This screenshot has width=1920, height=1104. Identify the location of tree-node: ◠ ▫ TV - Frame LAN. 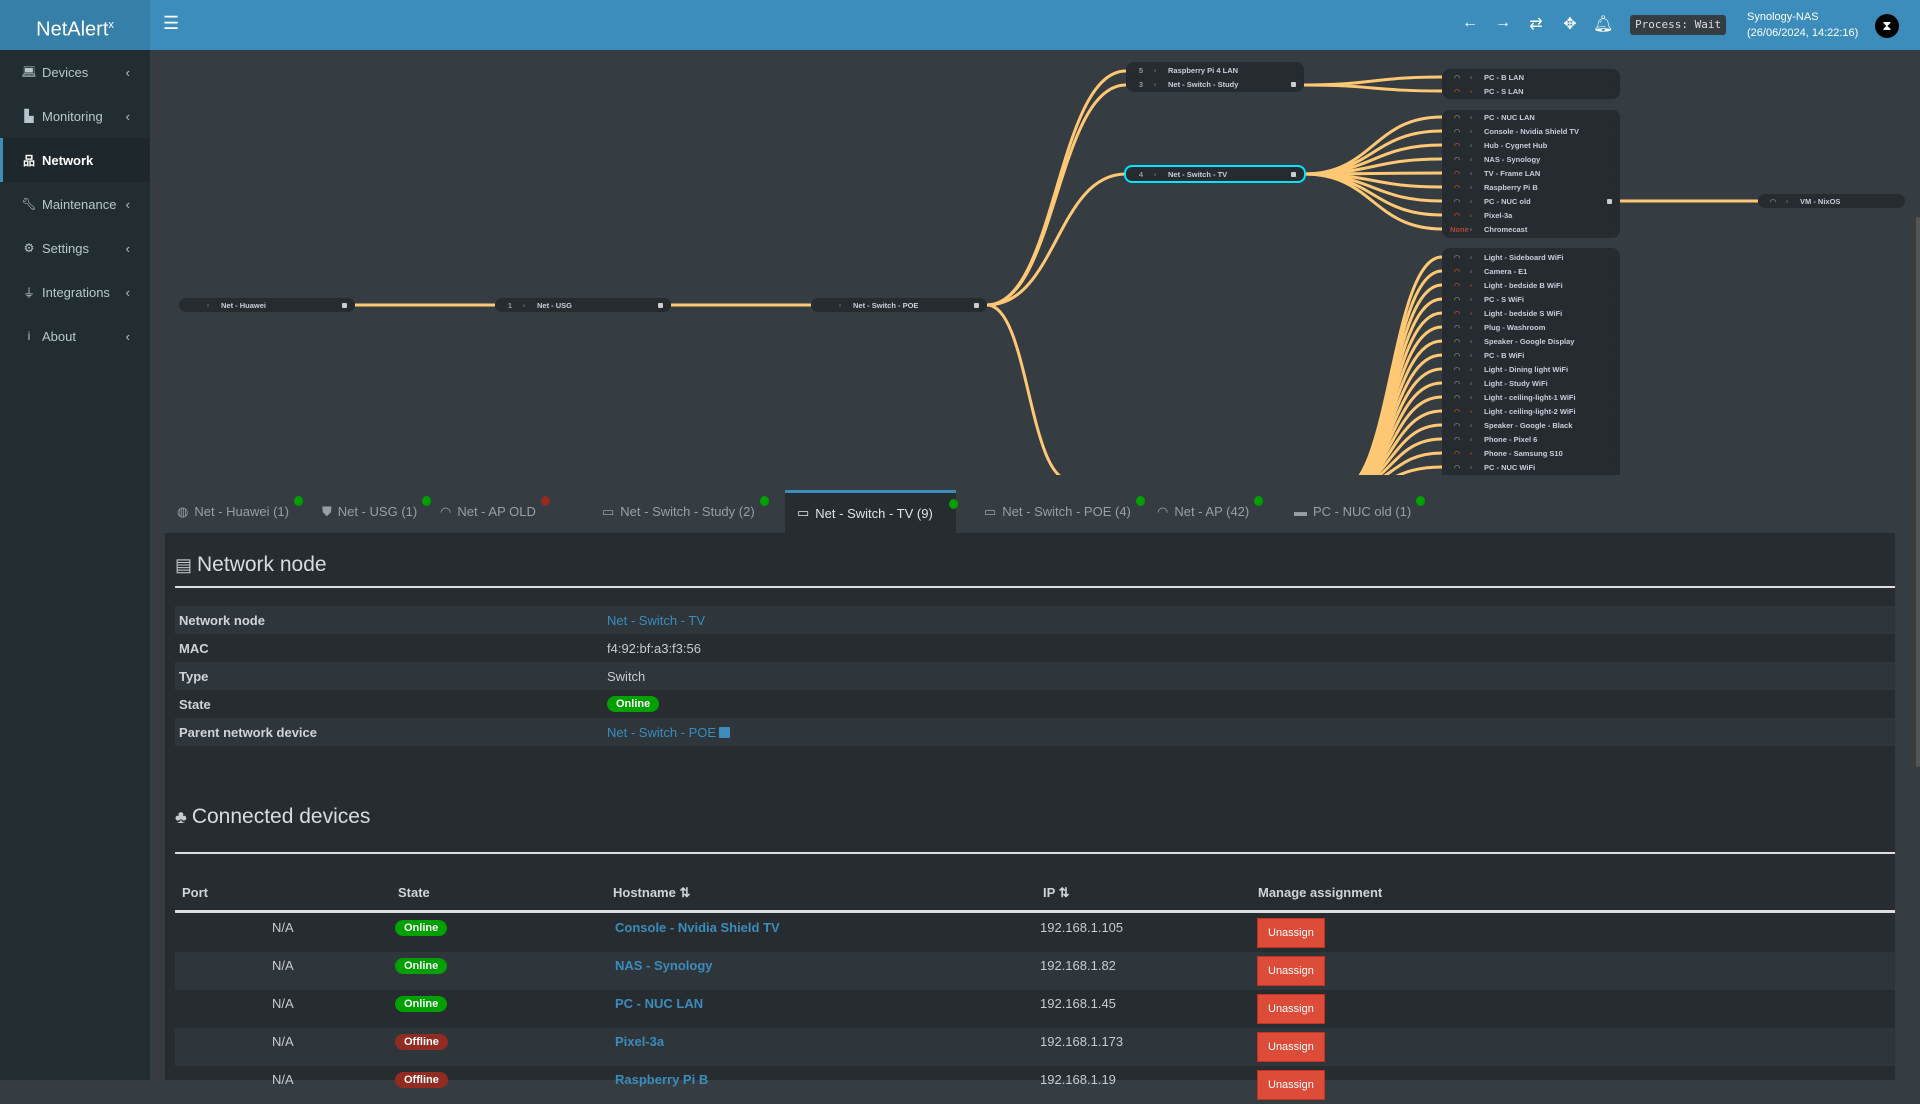
(1531, 173).